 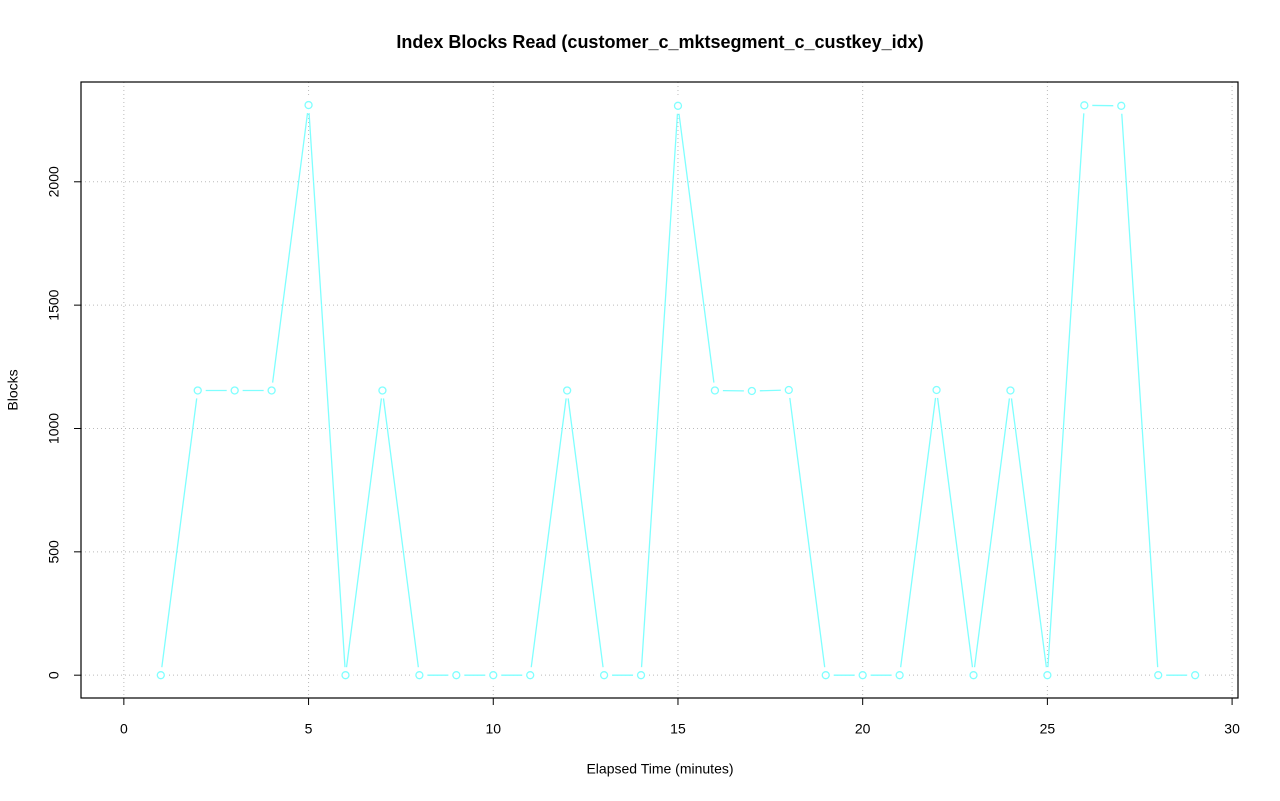 I want to click on x-tick-label: 15, so click(x=678, y=729).